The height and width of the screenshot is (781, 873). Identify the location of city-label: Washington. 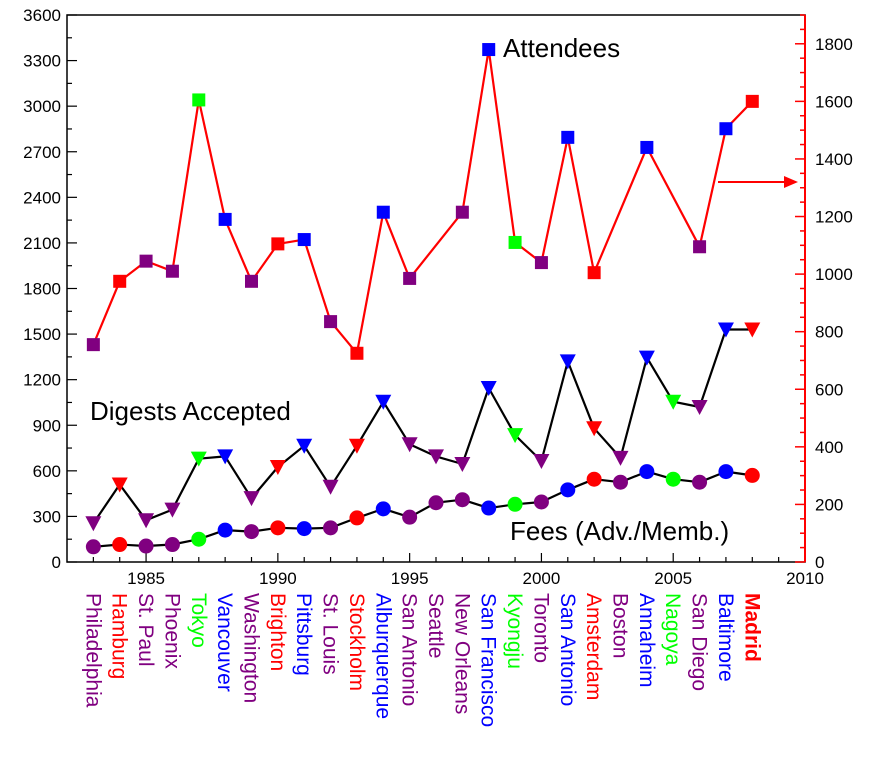
(251, 648).